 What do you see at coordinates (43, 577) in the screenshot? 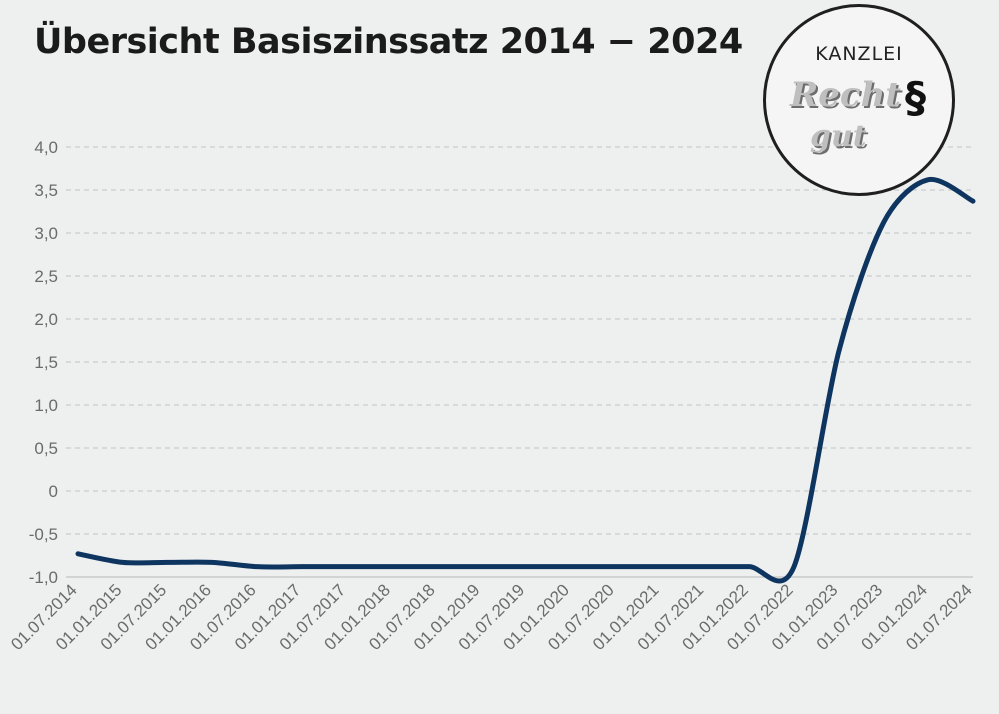
I see `y-tick-label: -1,0` at bounding box center [43, 577].